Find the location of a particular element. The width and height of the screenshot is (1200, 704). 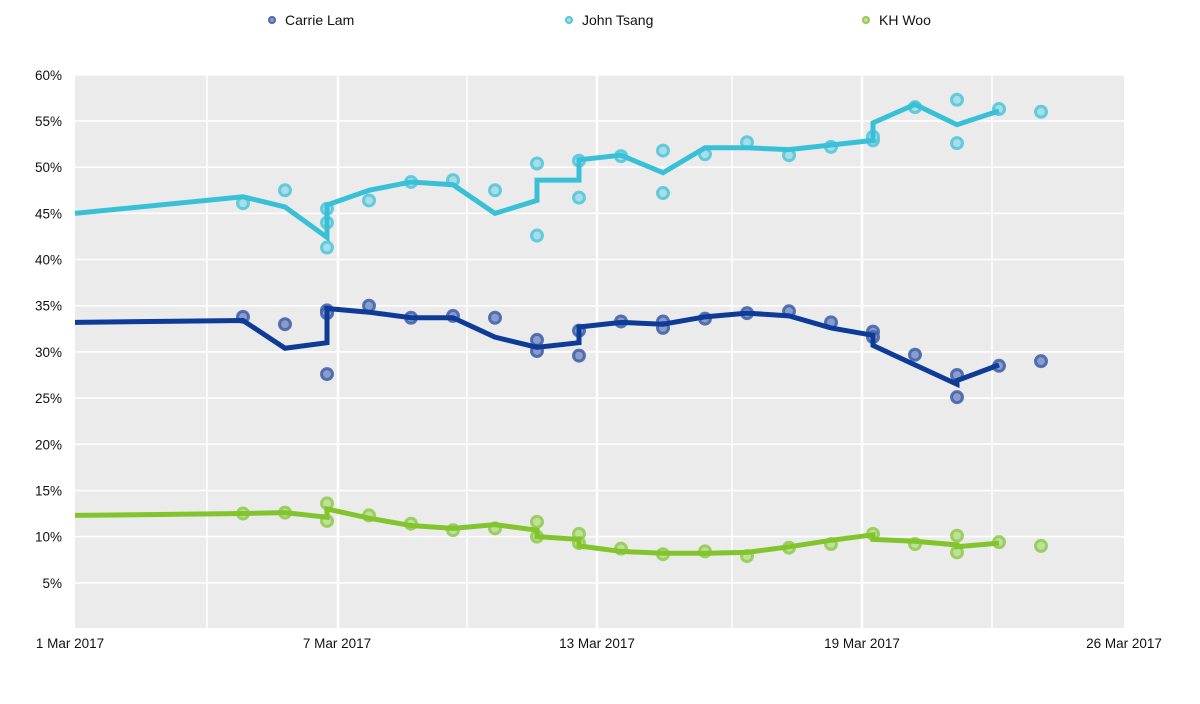

x-tick-label: 1 Mar 2017 is located at coordinates (70, 643).